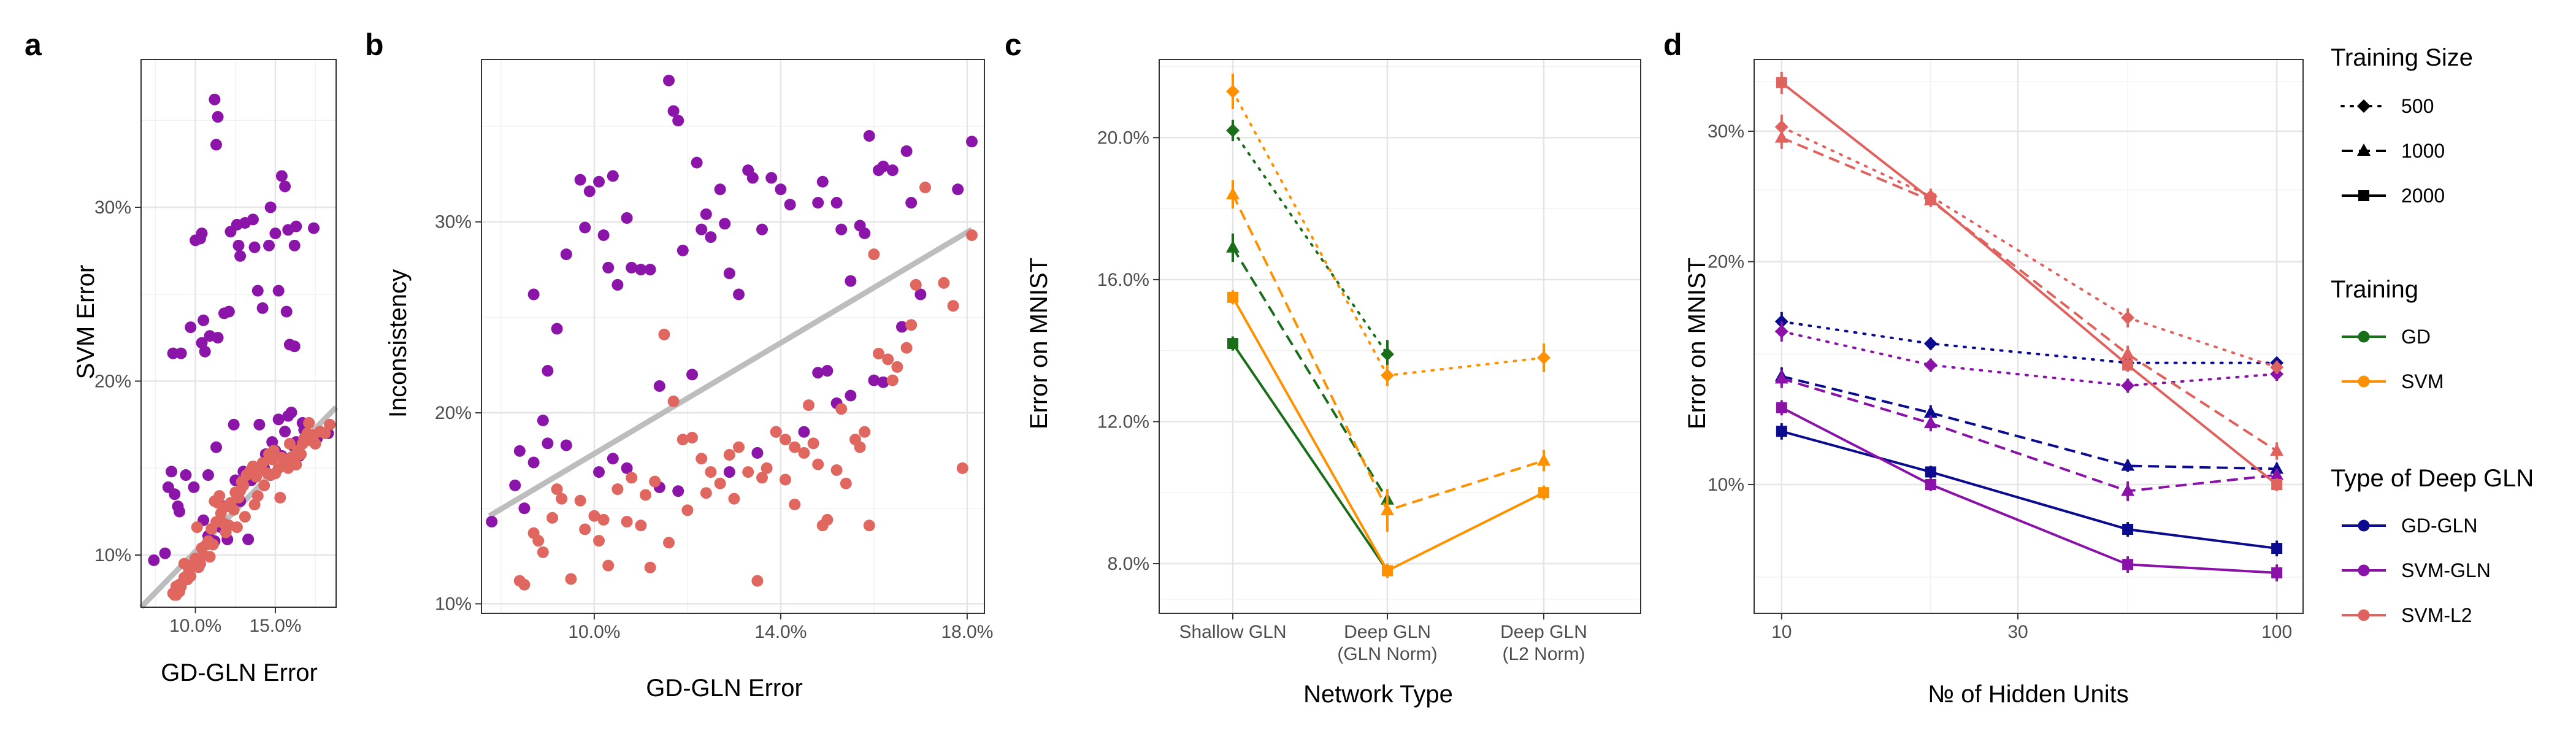 The height and width of the screenshot is (736, 2576). Describe the element at coordinates (112, 207) in the screenshot. I see `y-tick-label: 30%` at that location.